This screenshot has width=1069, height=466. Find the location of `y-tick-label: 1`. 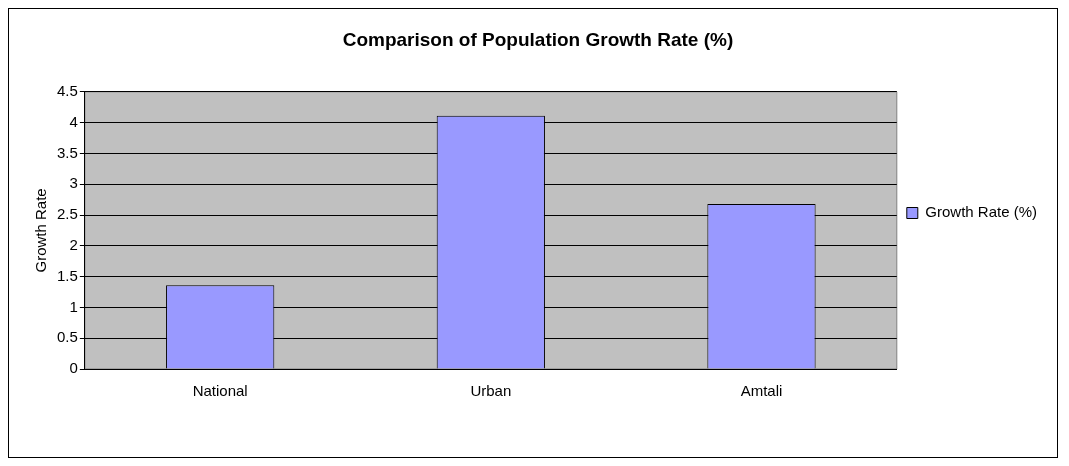

y-tick-label: 1 is located at coordinates (73, 306).